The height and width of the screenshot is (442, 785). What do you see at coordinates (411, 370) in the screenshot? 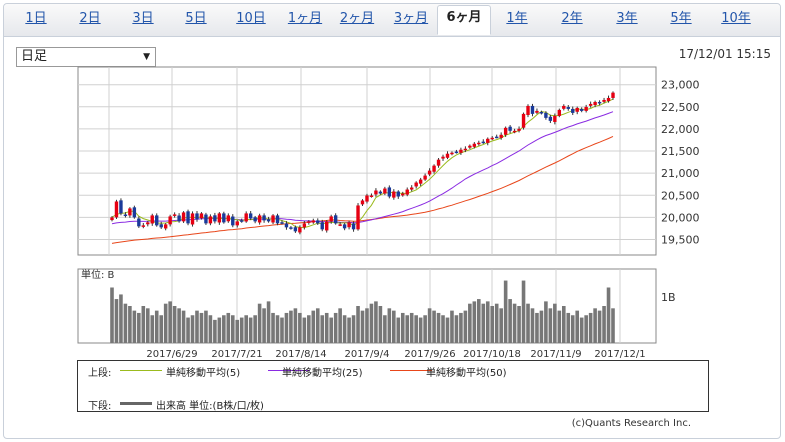
I see `legend-ma50-swatch` at bounding box center [411, 370].